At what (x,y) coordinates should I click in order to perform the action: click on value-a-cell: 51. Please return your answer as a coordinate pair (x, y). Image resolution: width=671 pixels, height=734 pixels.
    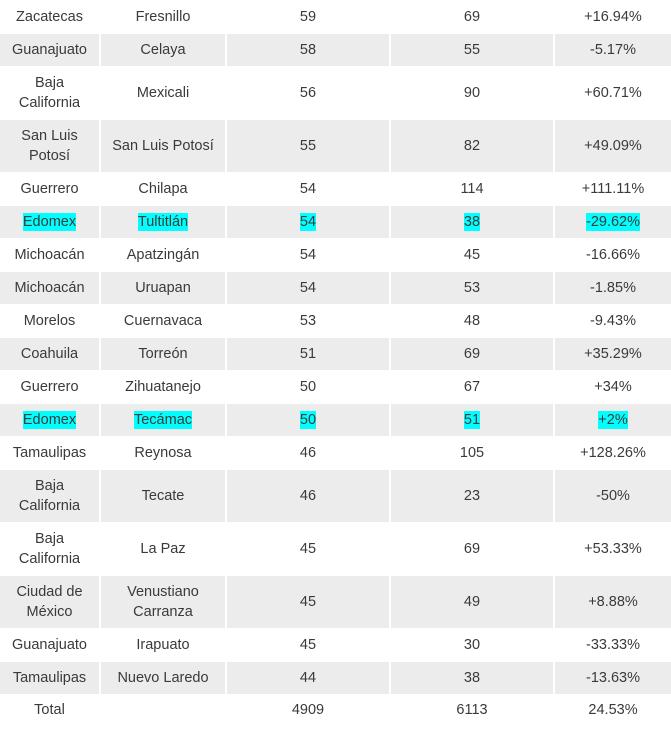
    Looking at the image, I should click on (307, 354).